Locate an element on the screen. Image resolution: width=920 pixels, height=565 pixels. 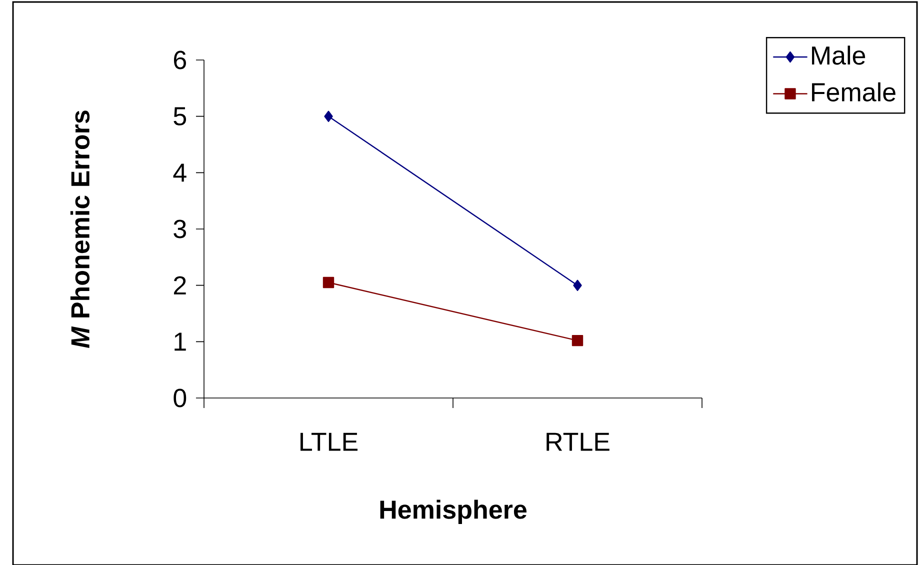
y-axis-title: M Phonemic Errors is located at coordinates (80, 229).